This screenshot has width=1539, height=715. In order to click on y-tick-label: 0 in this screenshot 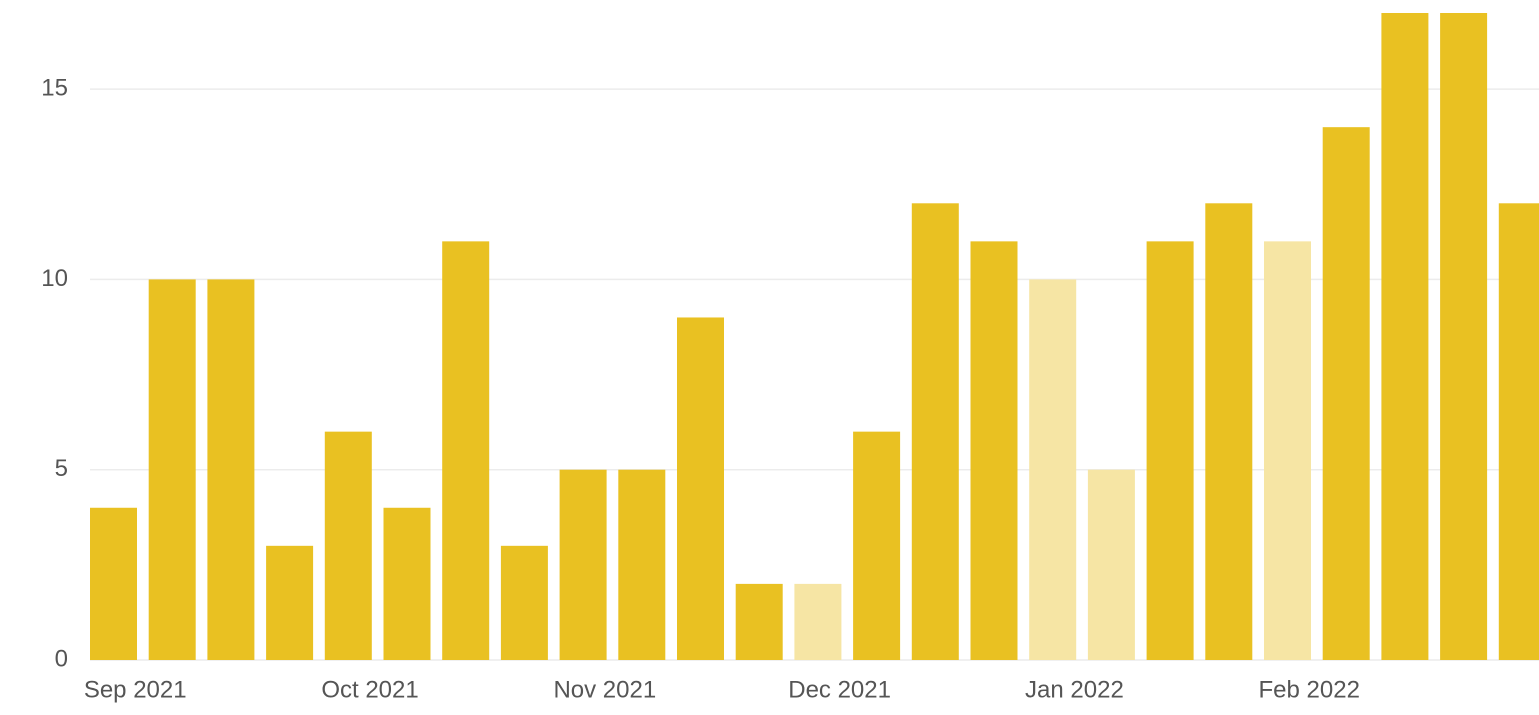, I will do `click(61, 658)`.